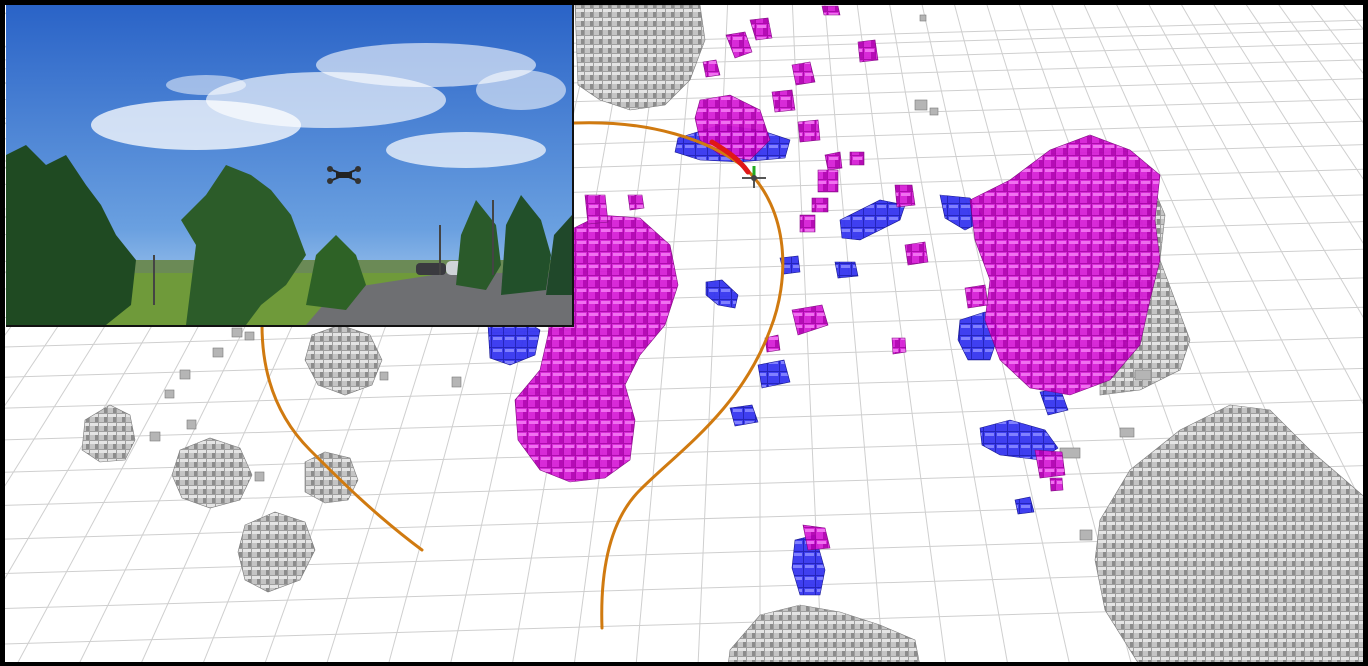 The width and height of the screenshot is (1368, 666). What do you see at coordinates (276, 552) in the screenshot?
I see `static-cluster-bottom` at bounding box center [276, 552].